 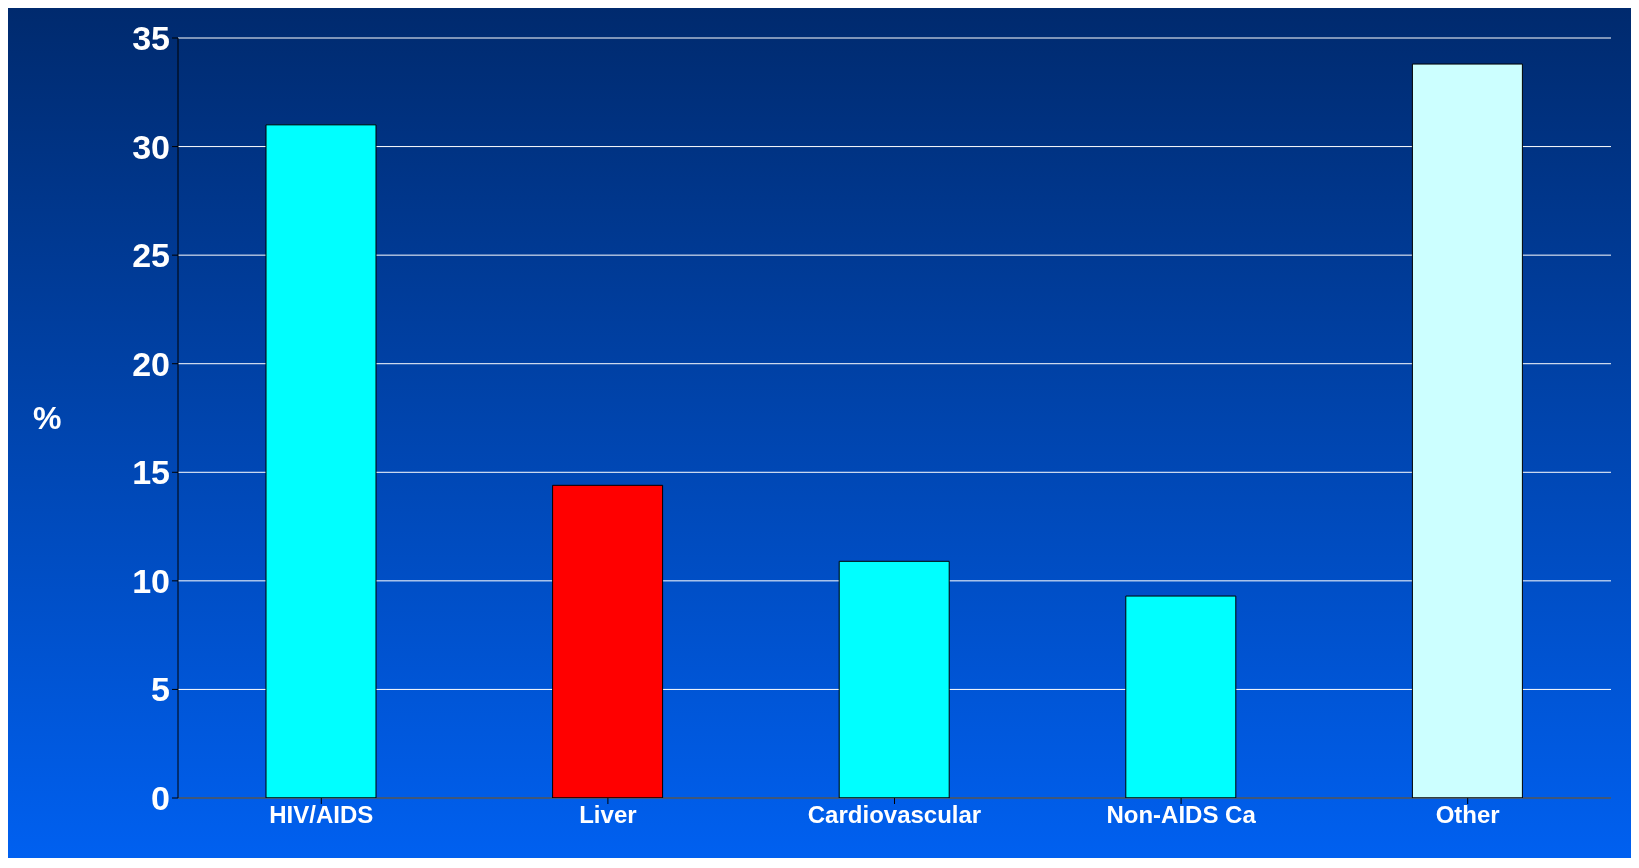 What do you see at coordinates (151, 38) in the screenshot?
I see `y-tick-label: 35` at bounding box center [151, 38].